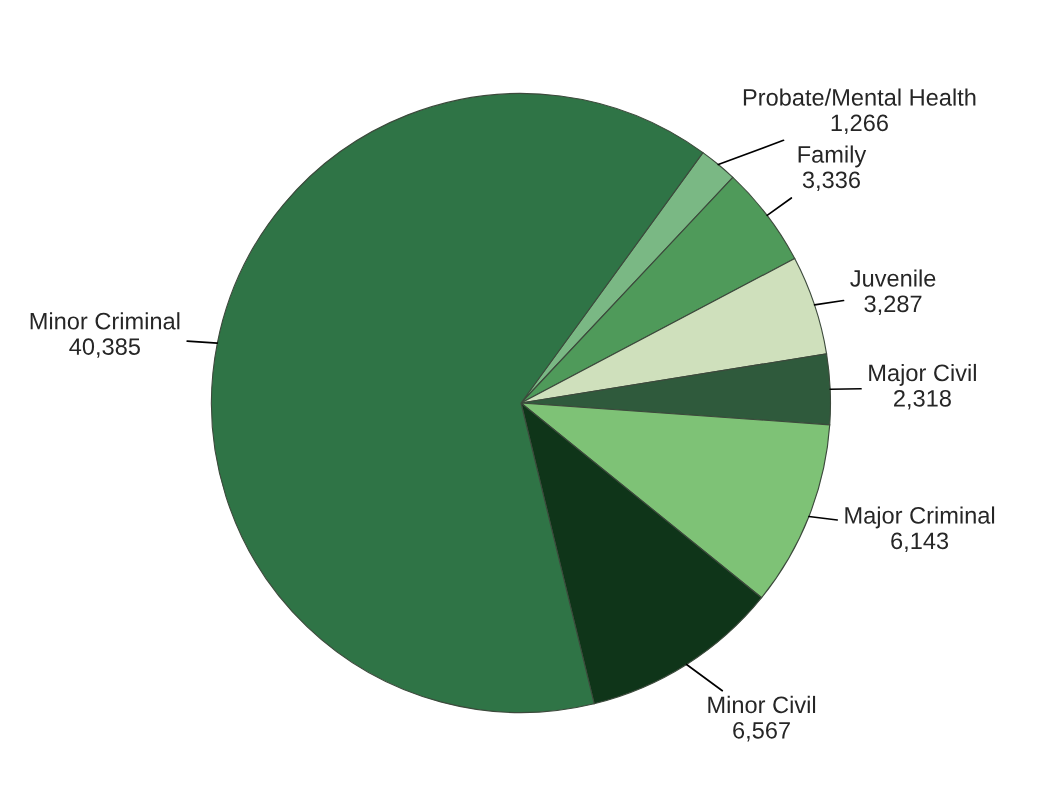 The image size is (1042, 806). Describe the element at coordinates (859, 97) in the screenshot. I see `slice-label: Probate/Mental Health` at that location.